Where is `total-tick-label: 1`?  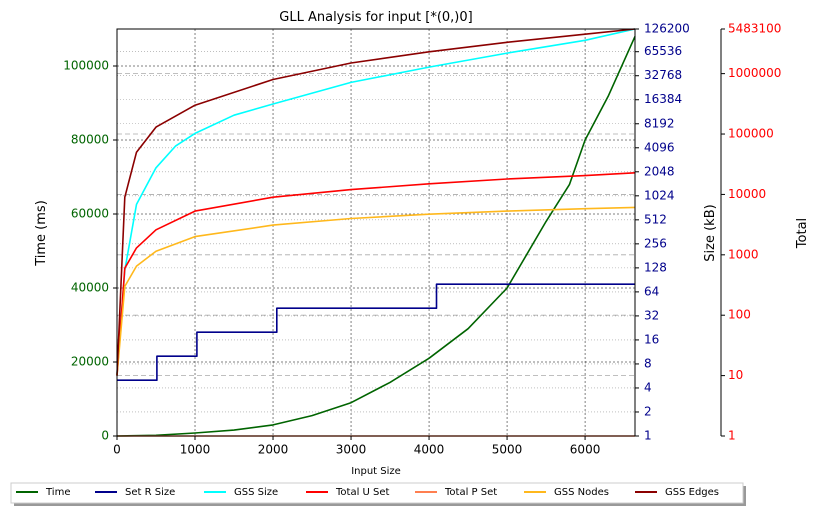 total-tick-label: 1 is located at coordinates (732, 436).